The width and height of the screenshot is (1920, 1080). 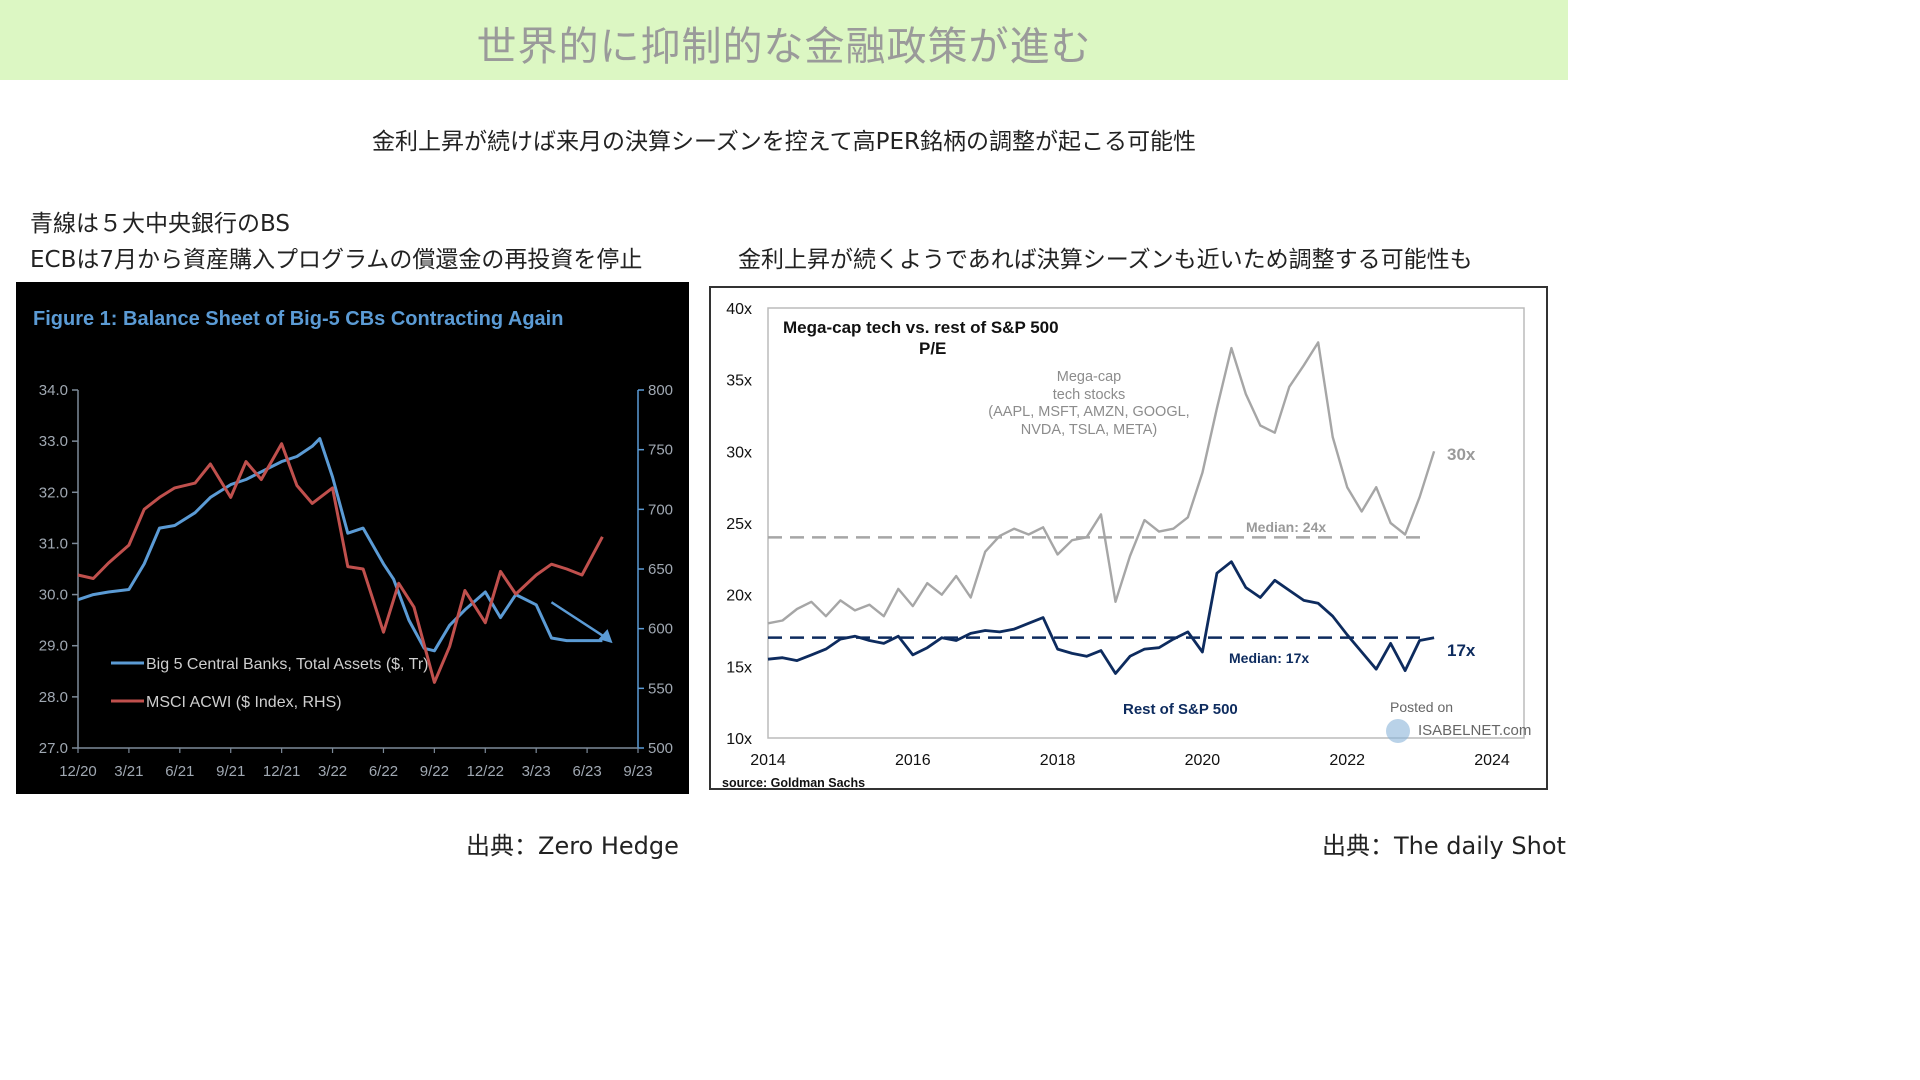 I want to click on x-tick-label: 2020, so click(x=1203, y=760).